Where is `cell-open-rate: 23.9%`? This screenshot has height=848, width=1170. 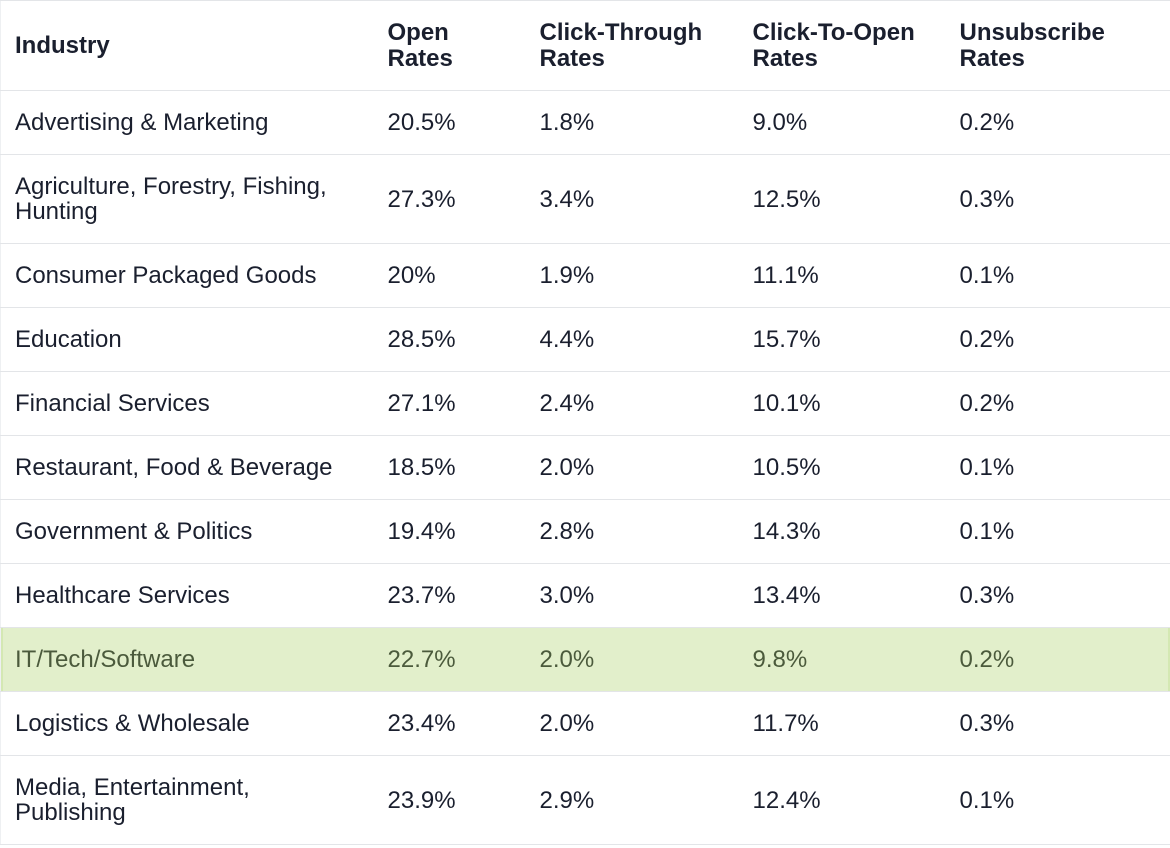
cell-open-rate: 23.9% is located at coordinates (449, 800).